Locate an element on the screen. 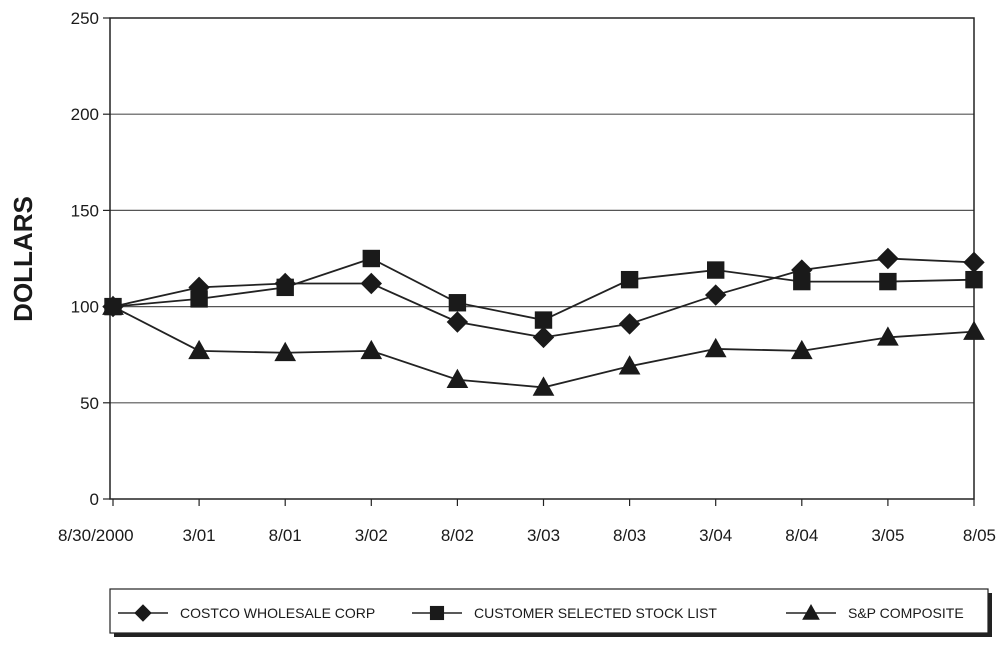  series-line is located at coordinates (543, 289).